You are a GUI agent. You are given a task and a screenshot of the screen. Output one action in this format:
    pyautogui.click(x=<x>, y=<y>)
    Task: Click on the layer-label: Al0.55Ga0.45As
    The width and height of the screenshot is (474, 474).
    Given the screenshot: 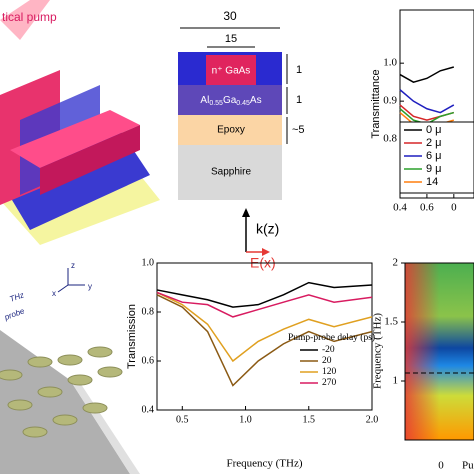 What is the action you would take?
    pyautogui.click(x=230, y=101)
    